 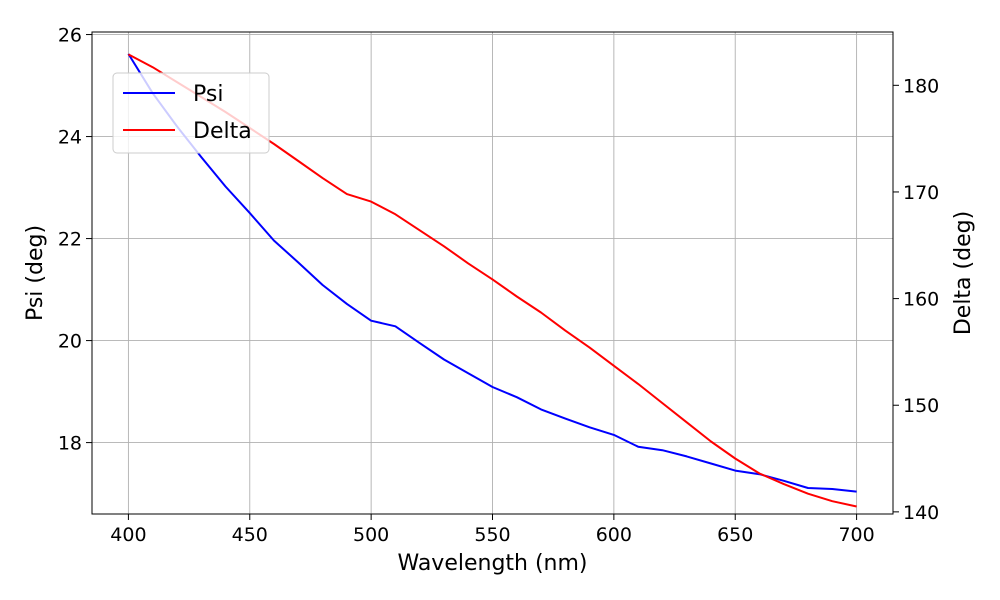 I want to click on y-left-tick-label: 18, so click(x=70, y=444).